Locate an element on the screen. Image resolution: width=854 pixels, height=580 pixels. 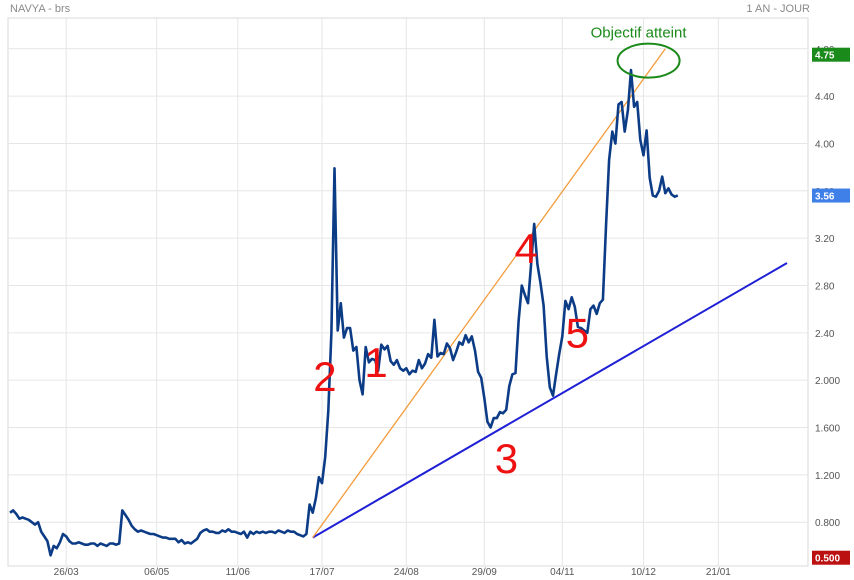
annotation-label-5: 5 is located at coordinates (577, 332).